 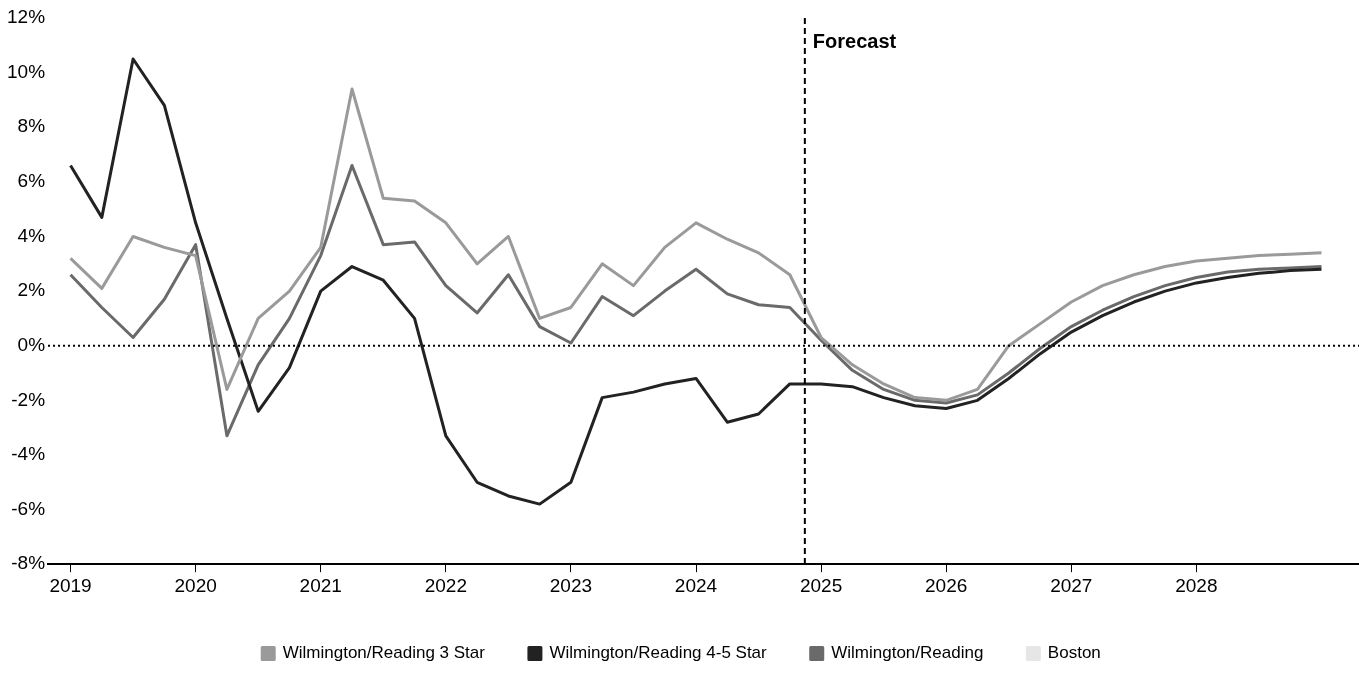 I want to click on legend-label: Wilmington/Reading 4-5 Star, so click(x=658, y=653).